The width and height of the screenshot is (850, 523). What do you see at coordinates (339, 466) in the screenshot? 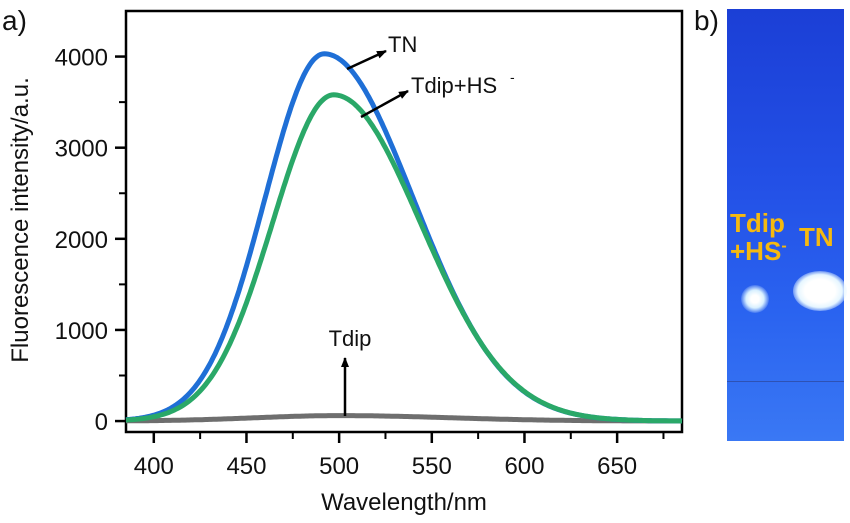
I see `x-tick-label: 500` at bounding box center [339, 466].